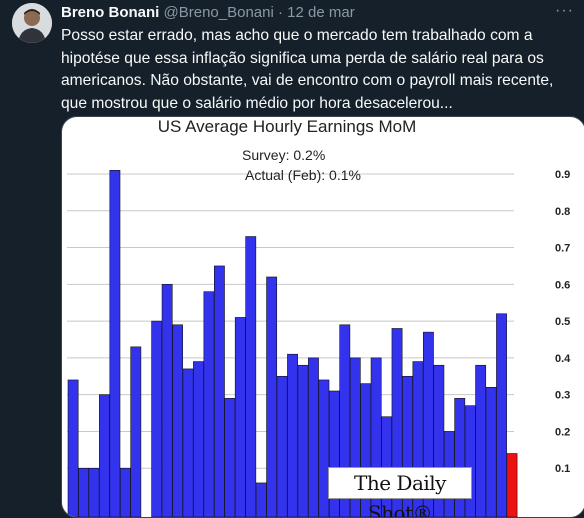  I want to click on daily-shot-logo: The Daily Shot®, so click(400, 492).